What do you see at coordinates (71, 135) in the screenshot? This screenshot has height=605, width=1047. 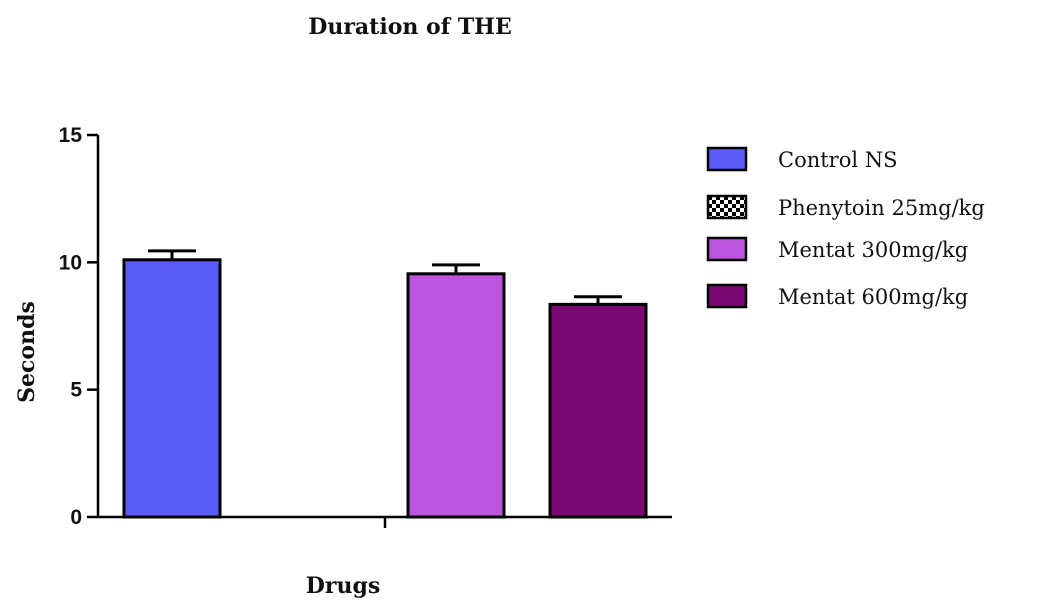 I see `y-tick-label: 15` at bounding box center [71, 135].